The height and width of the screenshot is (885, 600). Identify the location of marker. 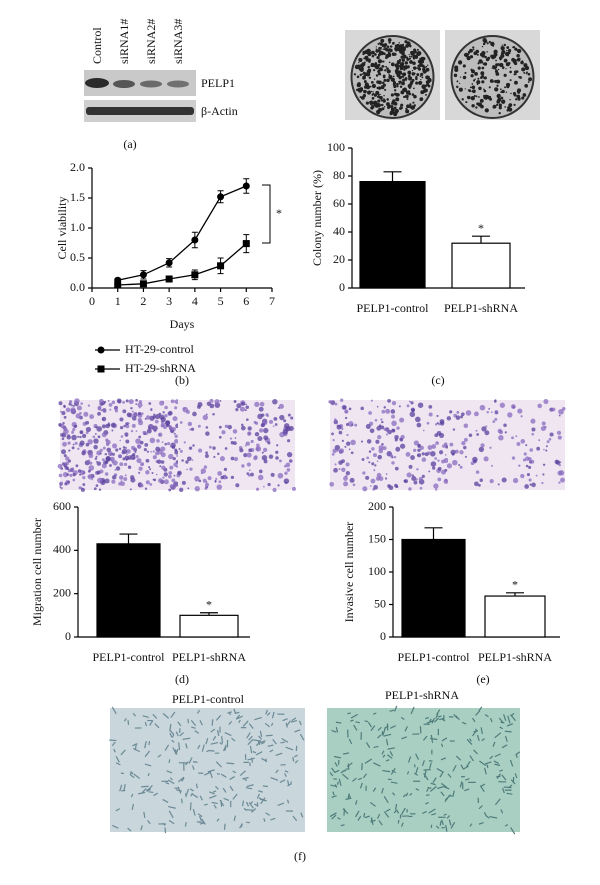
(195, 275).